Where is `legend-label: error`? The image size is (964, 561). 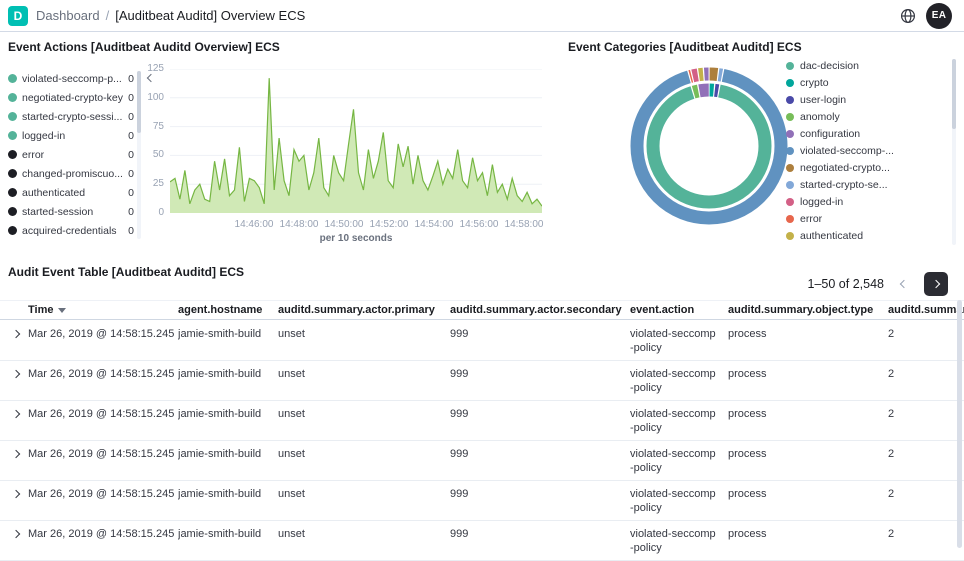 legend-label: error is located at coordinates (811, 218).